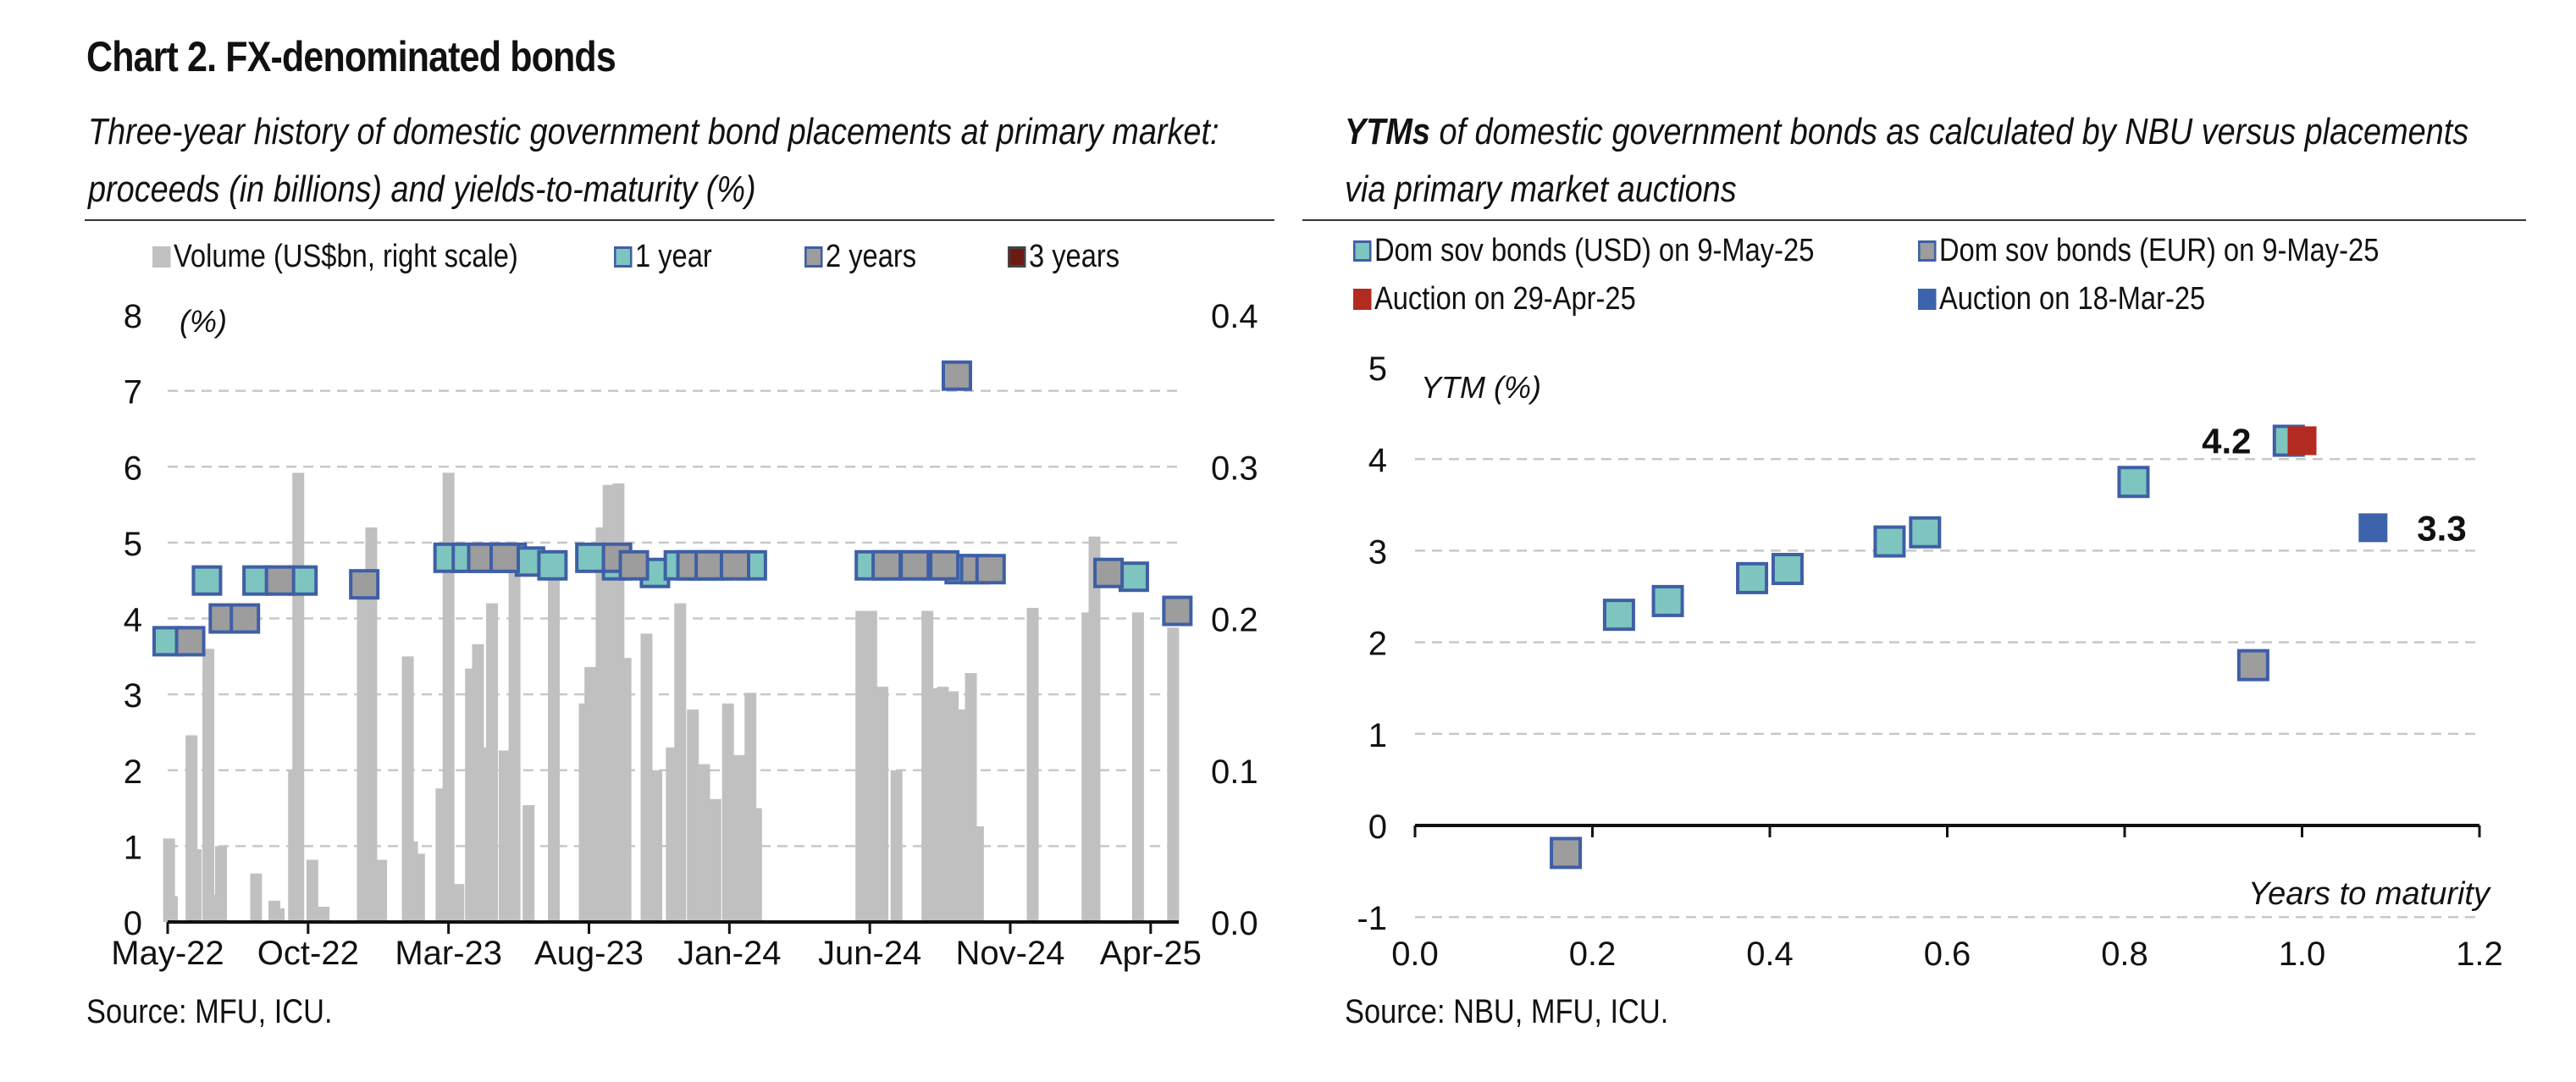  I want to click on page-title: Chart 2. FX-denominated bonds, so click(351, 57).